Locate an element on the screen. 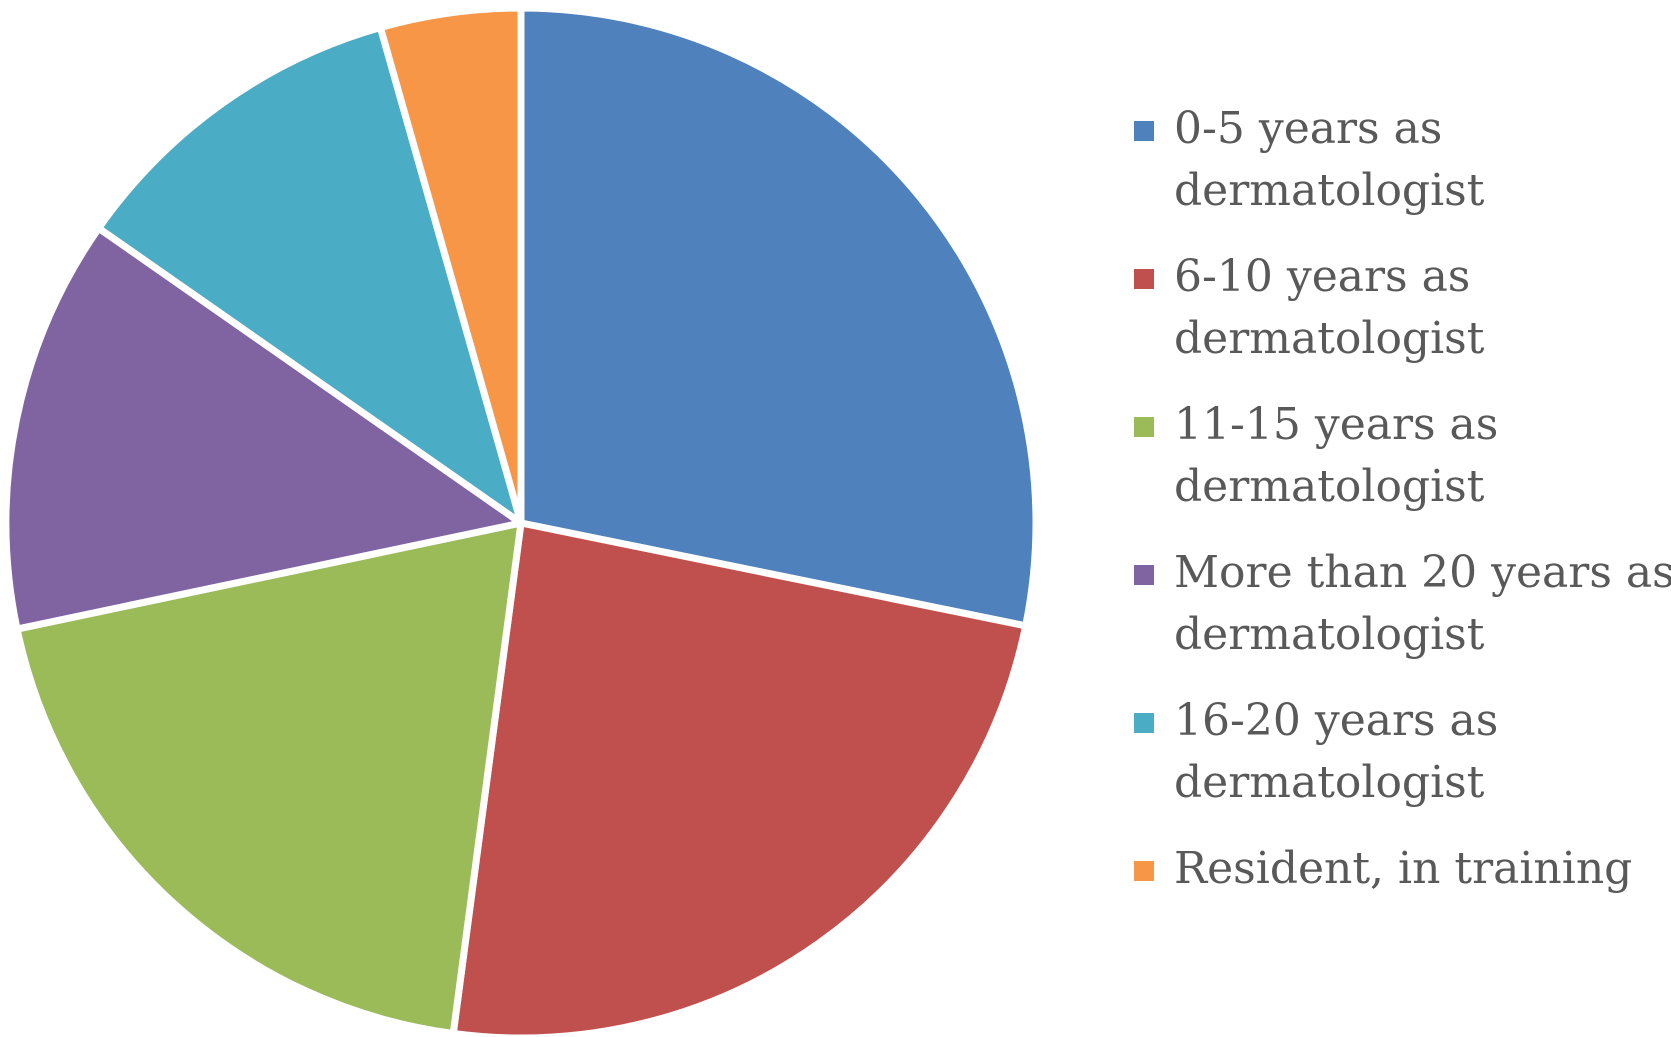 The image size is (1671, 1037). legend-label-line1: Resident, in training is located at coordinates (1403, 868).